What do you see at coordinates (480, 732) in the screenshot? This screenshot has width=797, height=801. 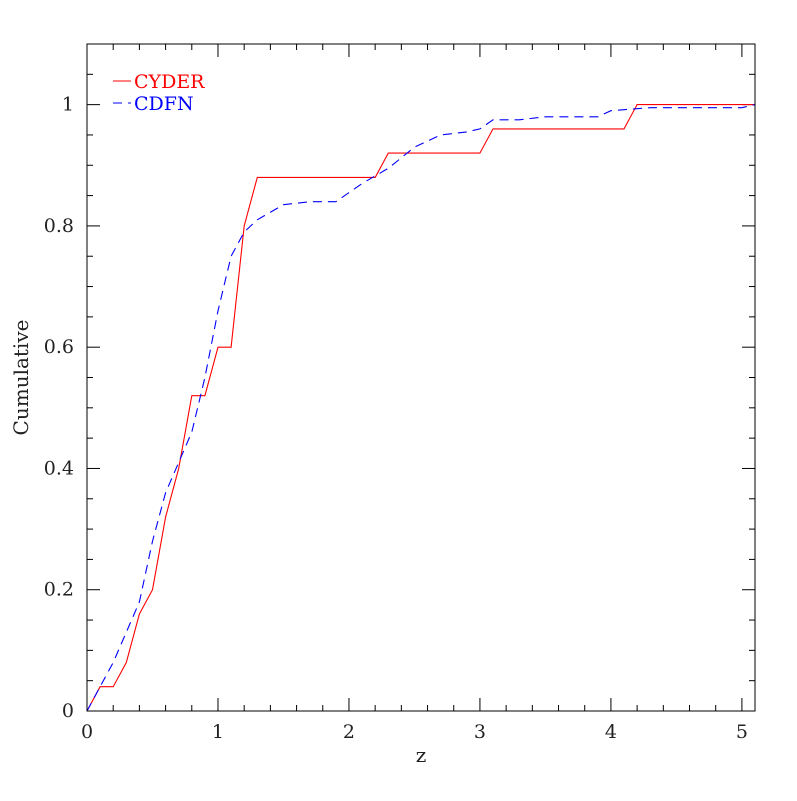 I see `x-tick-label: 3` at bounding box center [480, 732].